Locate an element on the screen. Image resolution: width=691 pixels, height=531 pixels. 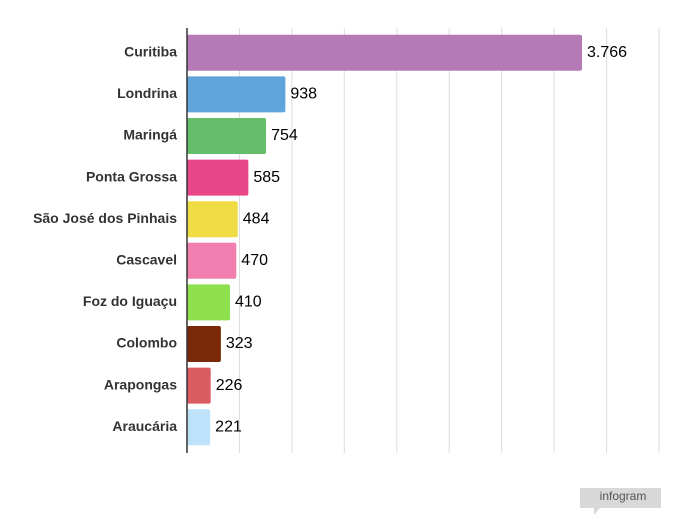
y-tick-label: Curitiba is located at coordinates (150, 52).